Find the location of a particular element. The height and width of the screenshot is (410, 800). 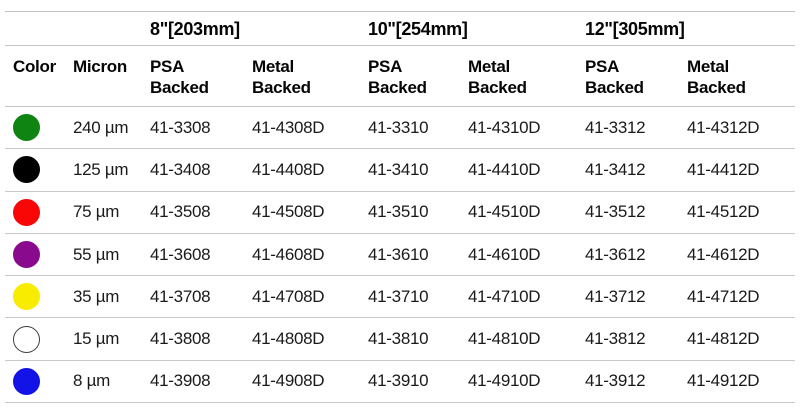

micron-cell: 15 µm is located at coordinates (96, 339).